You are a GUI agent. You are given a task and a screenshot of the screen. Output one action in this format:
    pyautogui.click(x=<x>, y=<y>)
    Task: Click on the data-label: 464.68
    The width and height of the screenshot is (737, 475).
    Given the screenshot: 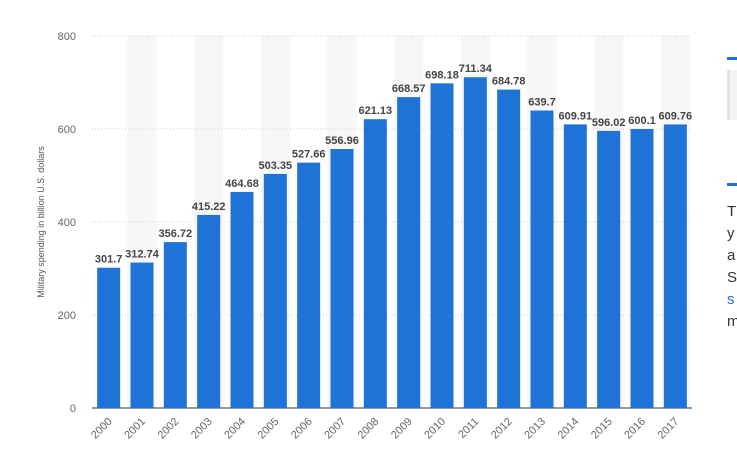 What is the action you would take?
    pyautogui.click(x=242, y=184)
    